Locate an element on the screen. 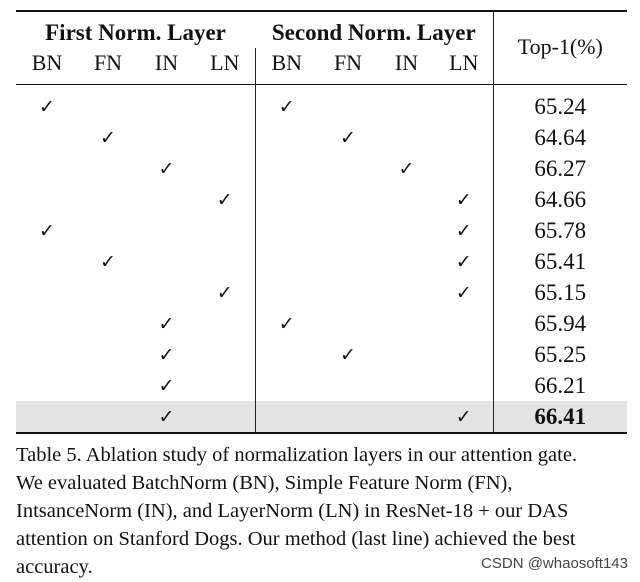 The width and height of the screenshot is (640, 582). top1-value: 65.94 is located at coordinates (560, 323).